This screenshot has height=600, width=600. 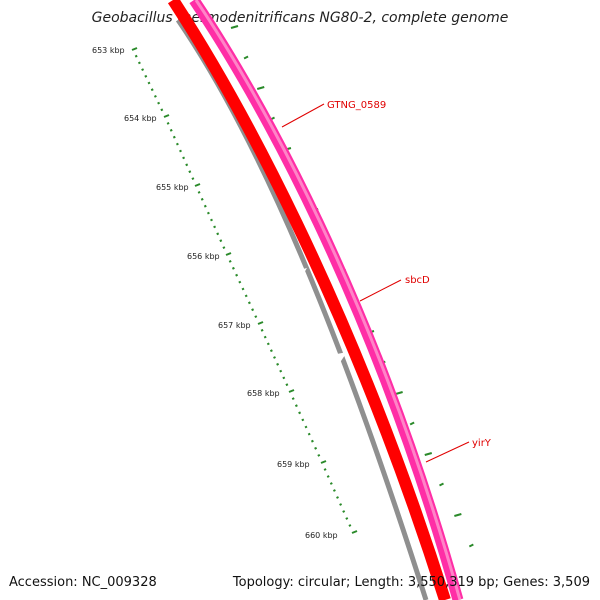 I want to click on gene-label-gtng-0589: GTNG_0589, so click(x=356, y=105).